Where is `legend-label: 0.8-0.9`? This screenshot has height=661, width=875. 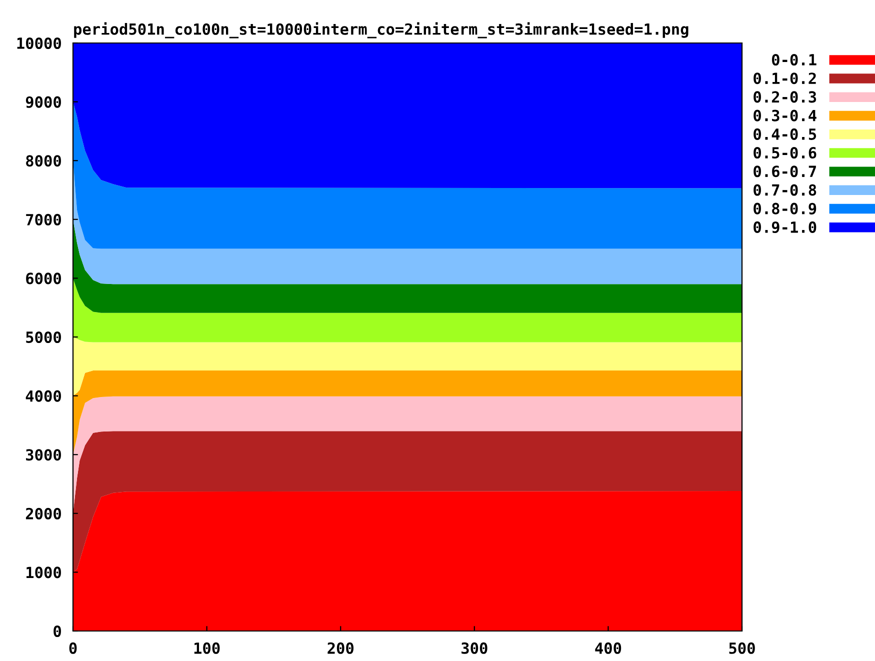
legend-label: 0.8-0.9 is located at coordinates (785, 208).